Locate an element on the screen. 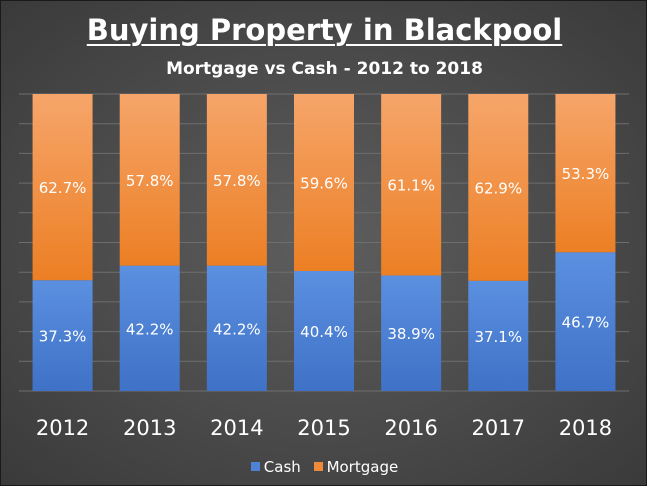 This screenshot has height=486, width=647. bar-mortgage-2017 is located at coordinates (498, 187).